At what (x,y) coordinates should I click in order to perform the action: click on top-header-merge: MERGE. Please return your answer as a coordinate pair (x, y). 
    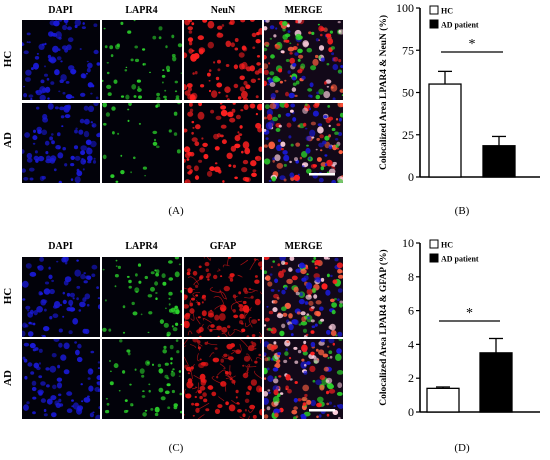
    Looking at the image, I should click on (303, 10).